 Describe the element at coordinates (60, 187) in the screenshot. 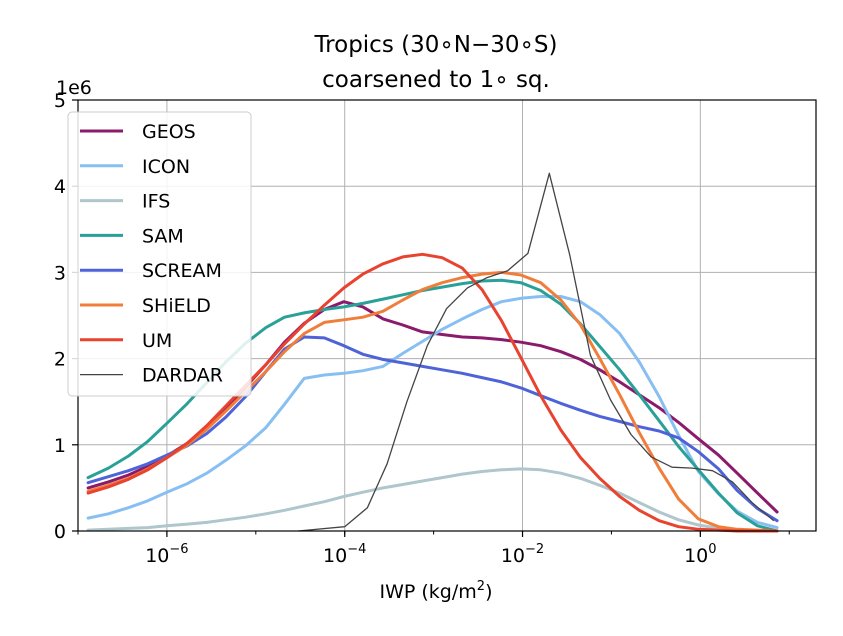

I see `y-tick-label: 4` at that location.